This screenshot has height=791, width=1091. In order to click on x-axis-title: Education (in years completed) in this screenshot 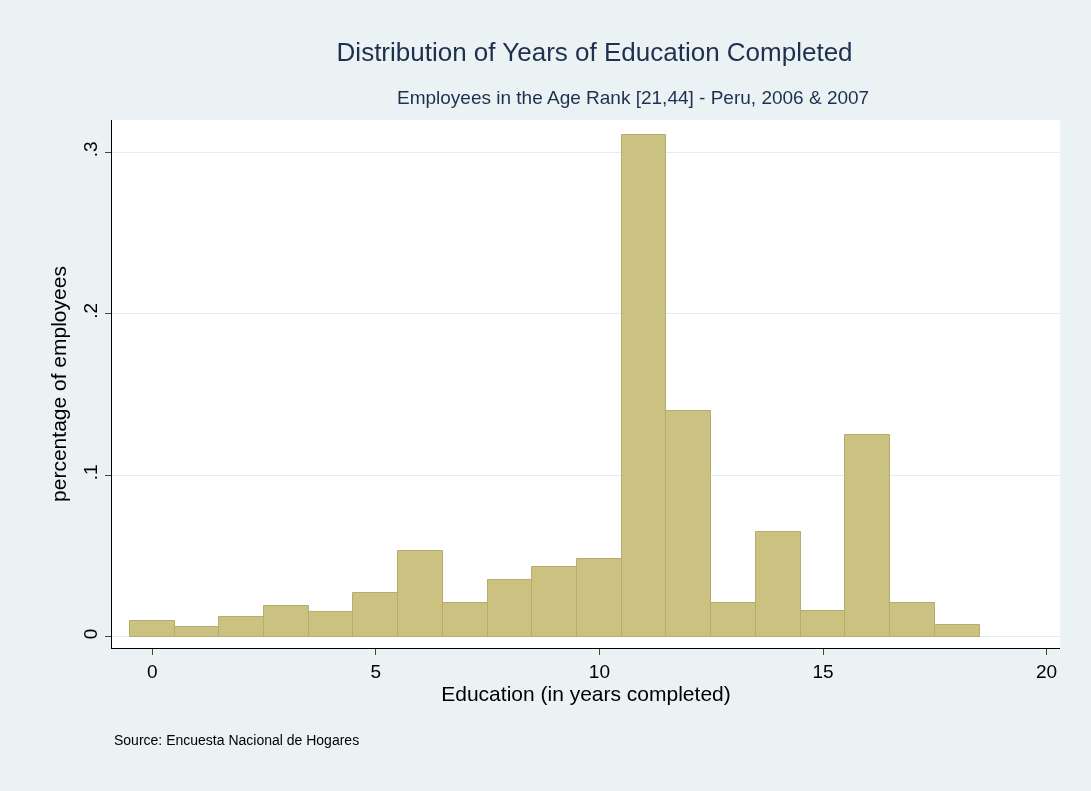, I will do `click(586, 693)`.